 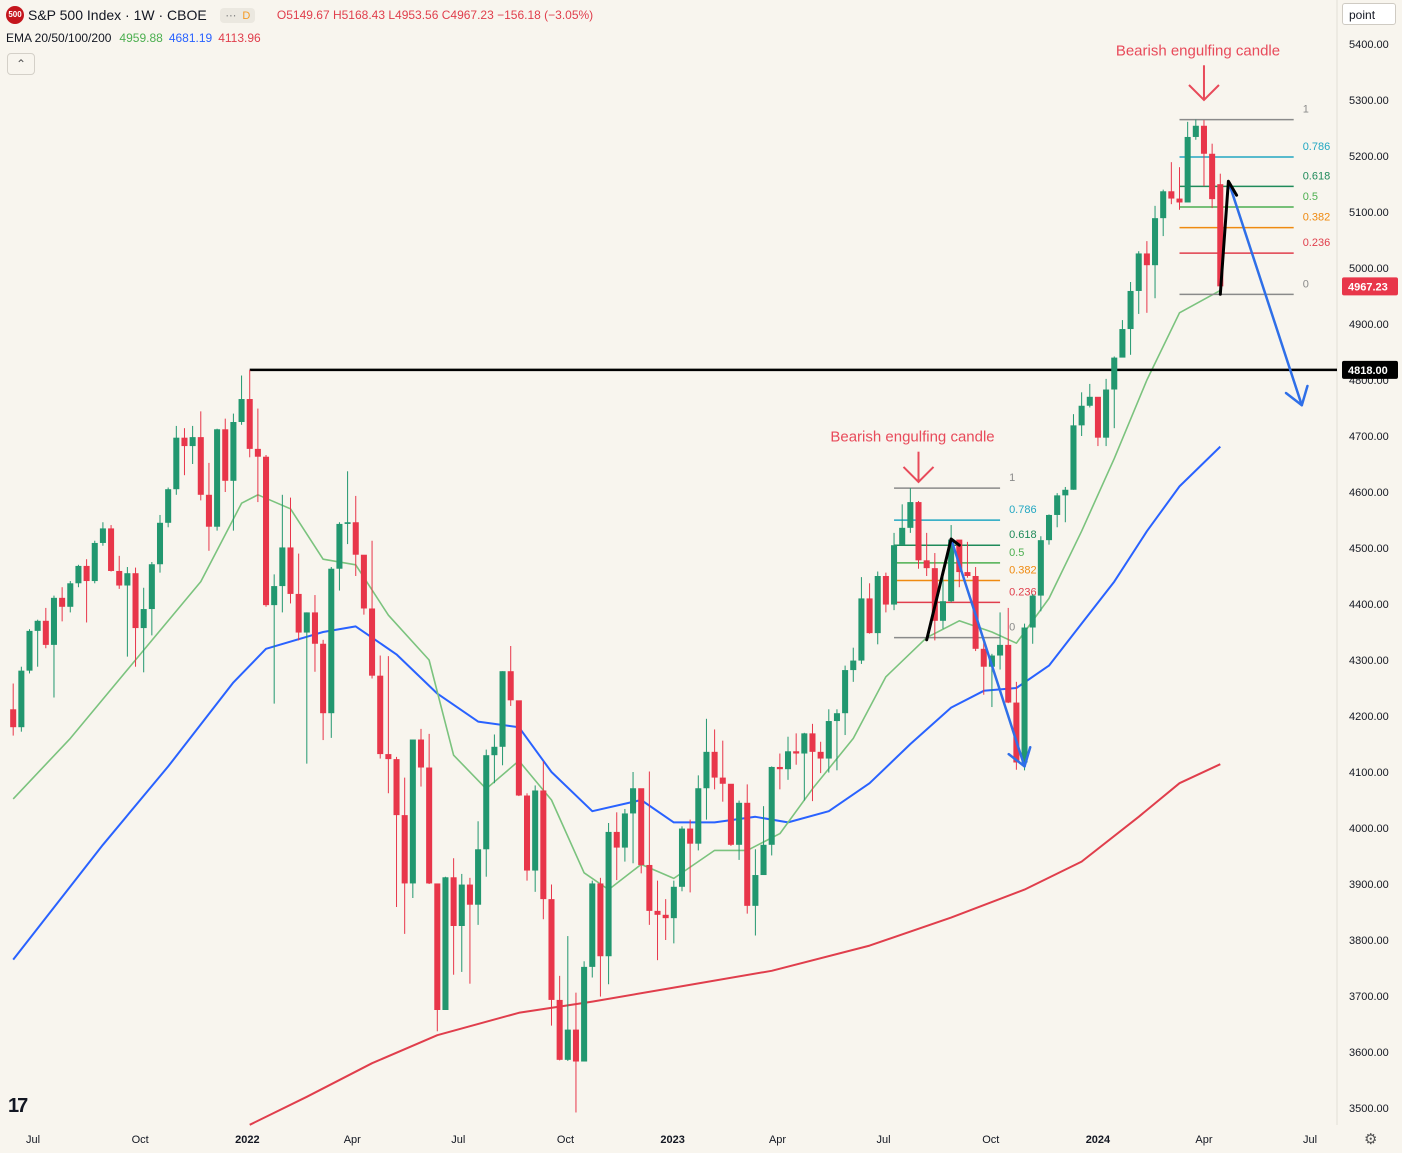 What do you see at coordinates (884, 1140) in the screenshot?
I see `x-tick-label: Jul` at bounding box center [884, 1140].